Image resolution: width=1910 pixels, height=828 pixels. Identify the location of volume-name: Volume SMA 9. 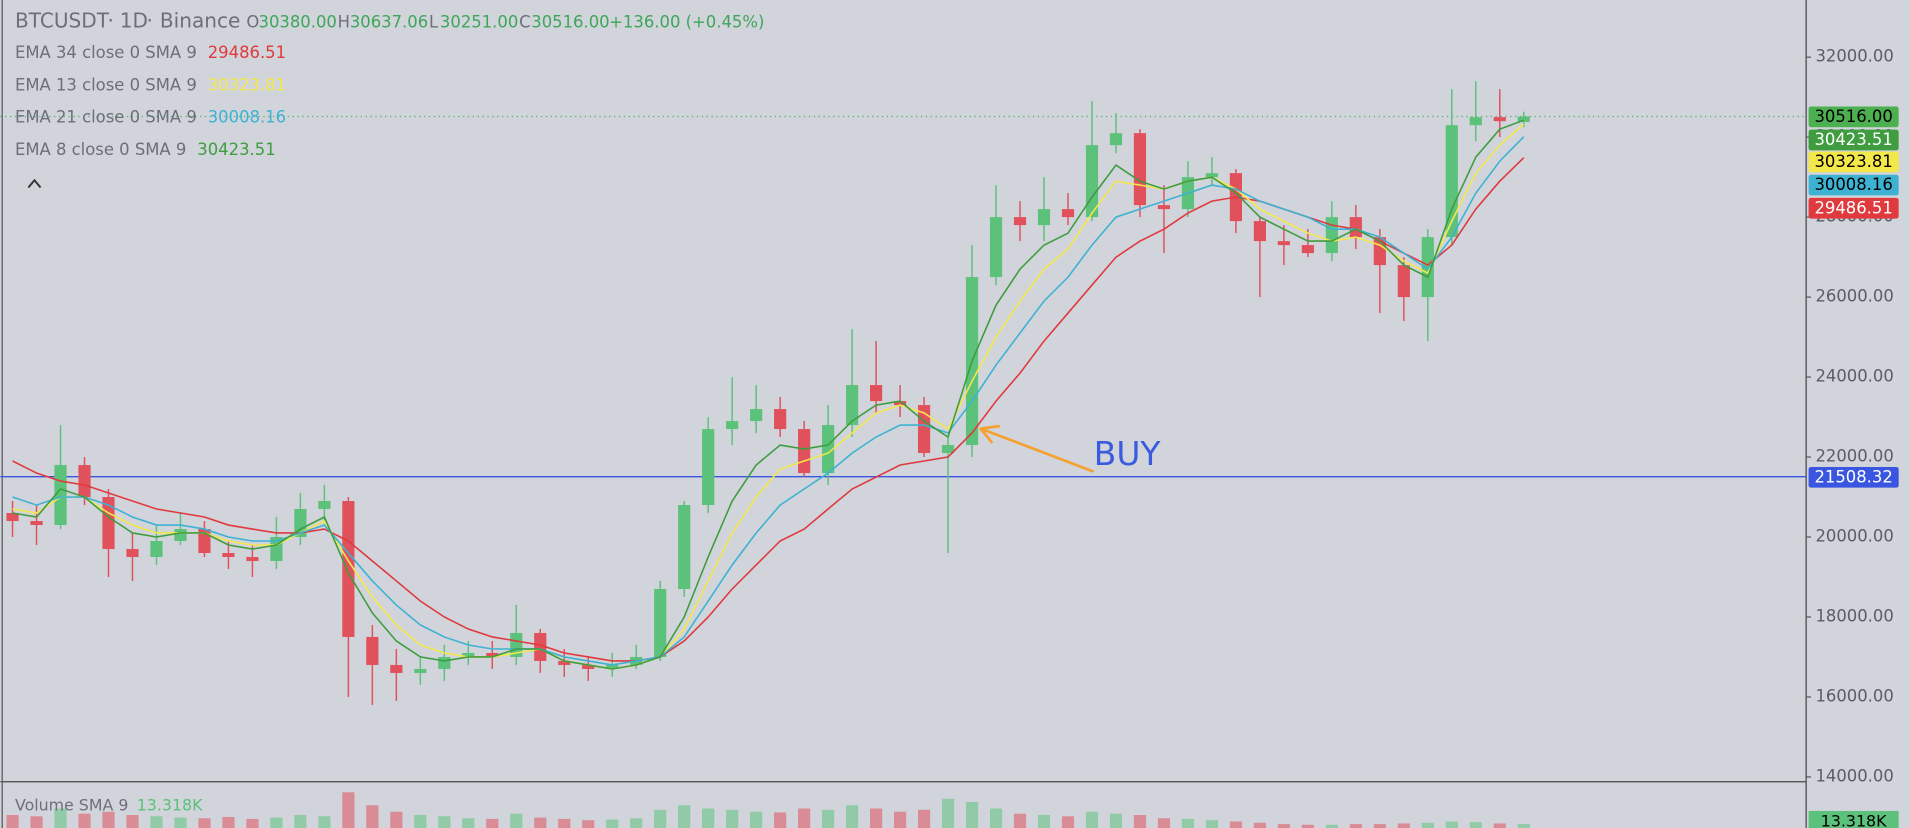
(71, 805).